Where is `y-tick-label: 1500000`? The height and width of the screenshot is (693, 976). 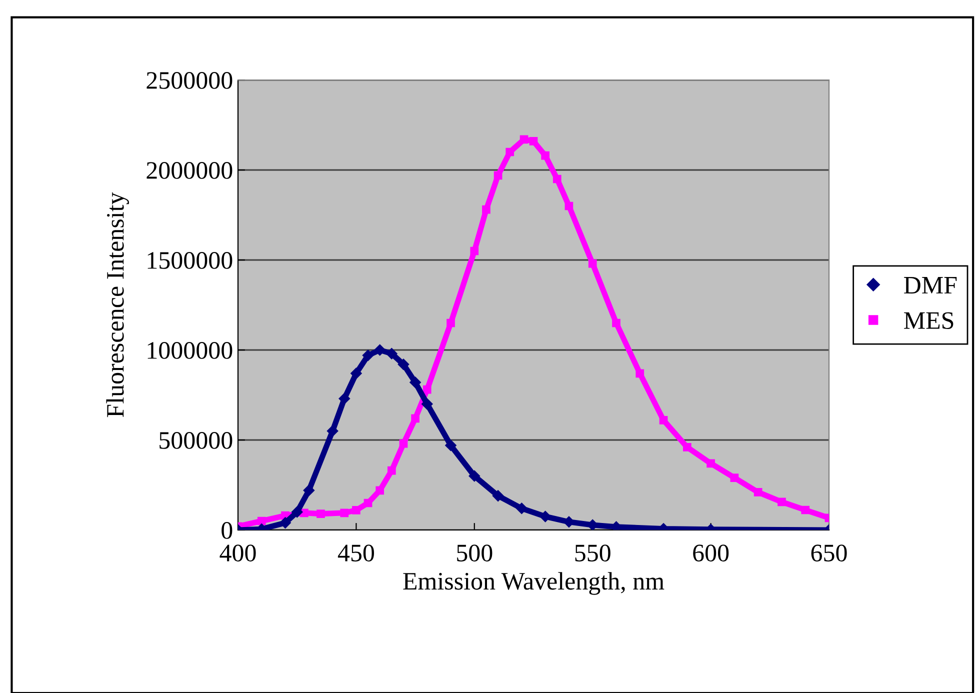 y-tick-label: 1500000 is located at coordinates (190, 260).